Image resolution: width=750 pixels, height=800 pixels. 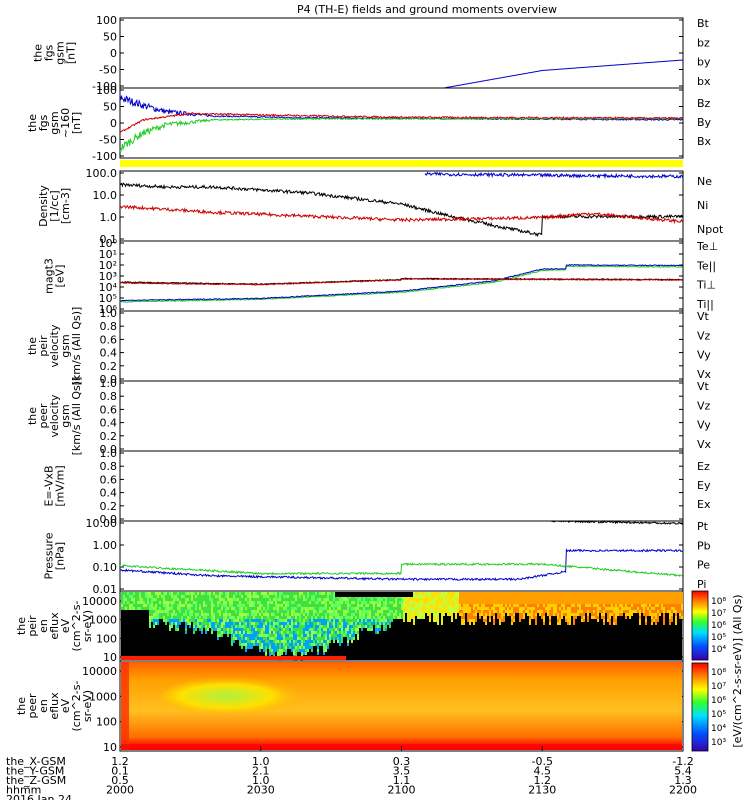 I want to click on legend-entry: Pi, so click(x=701, y=584).